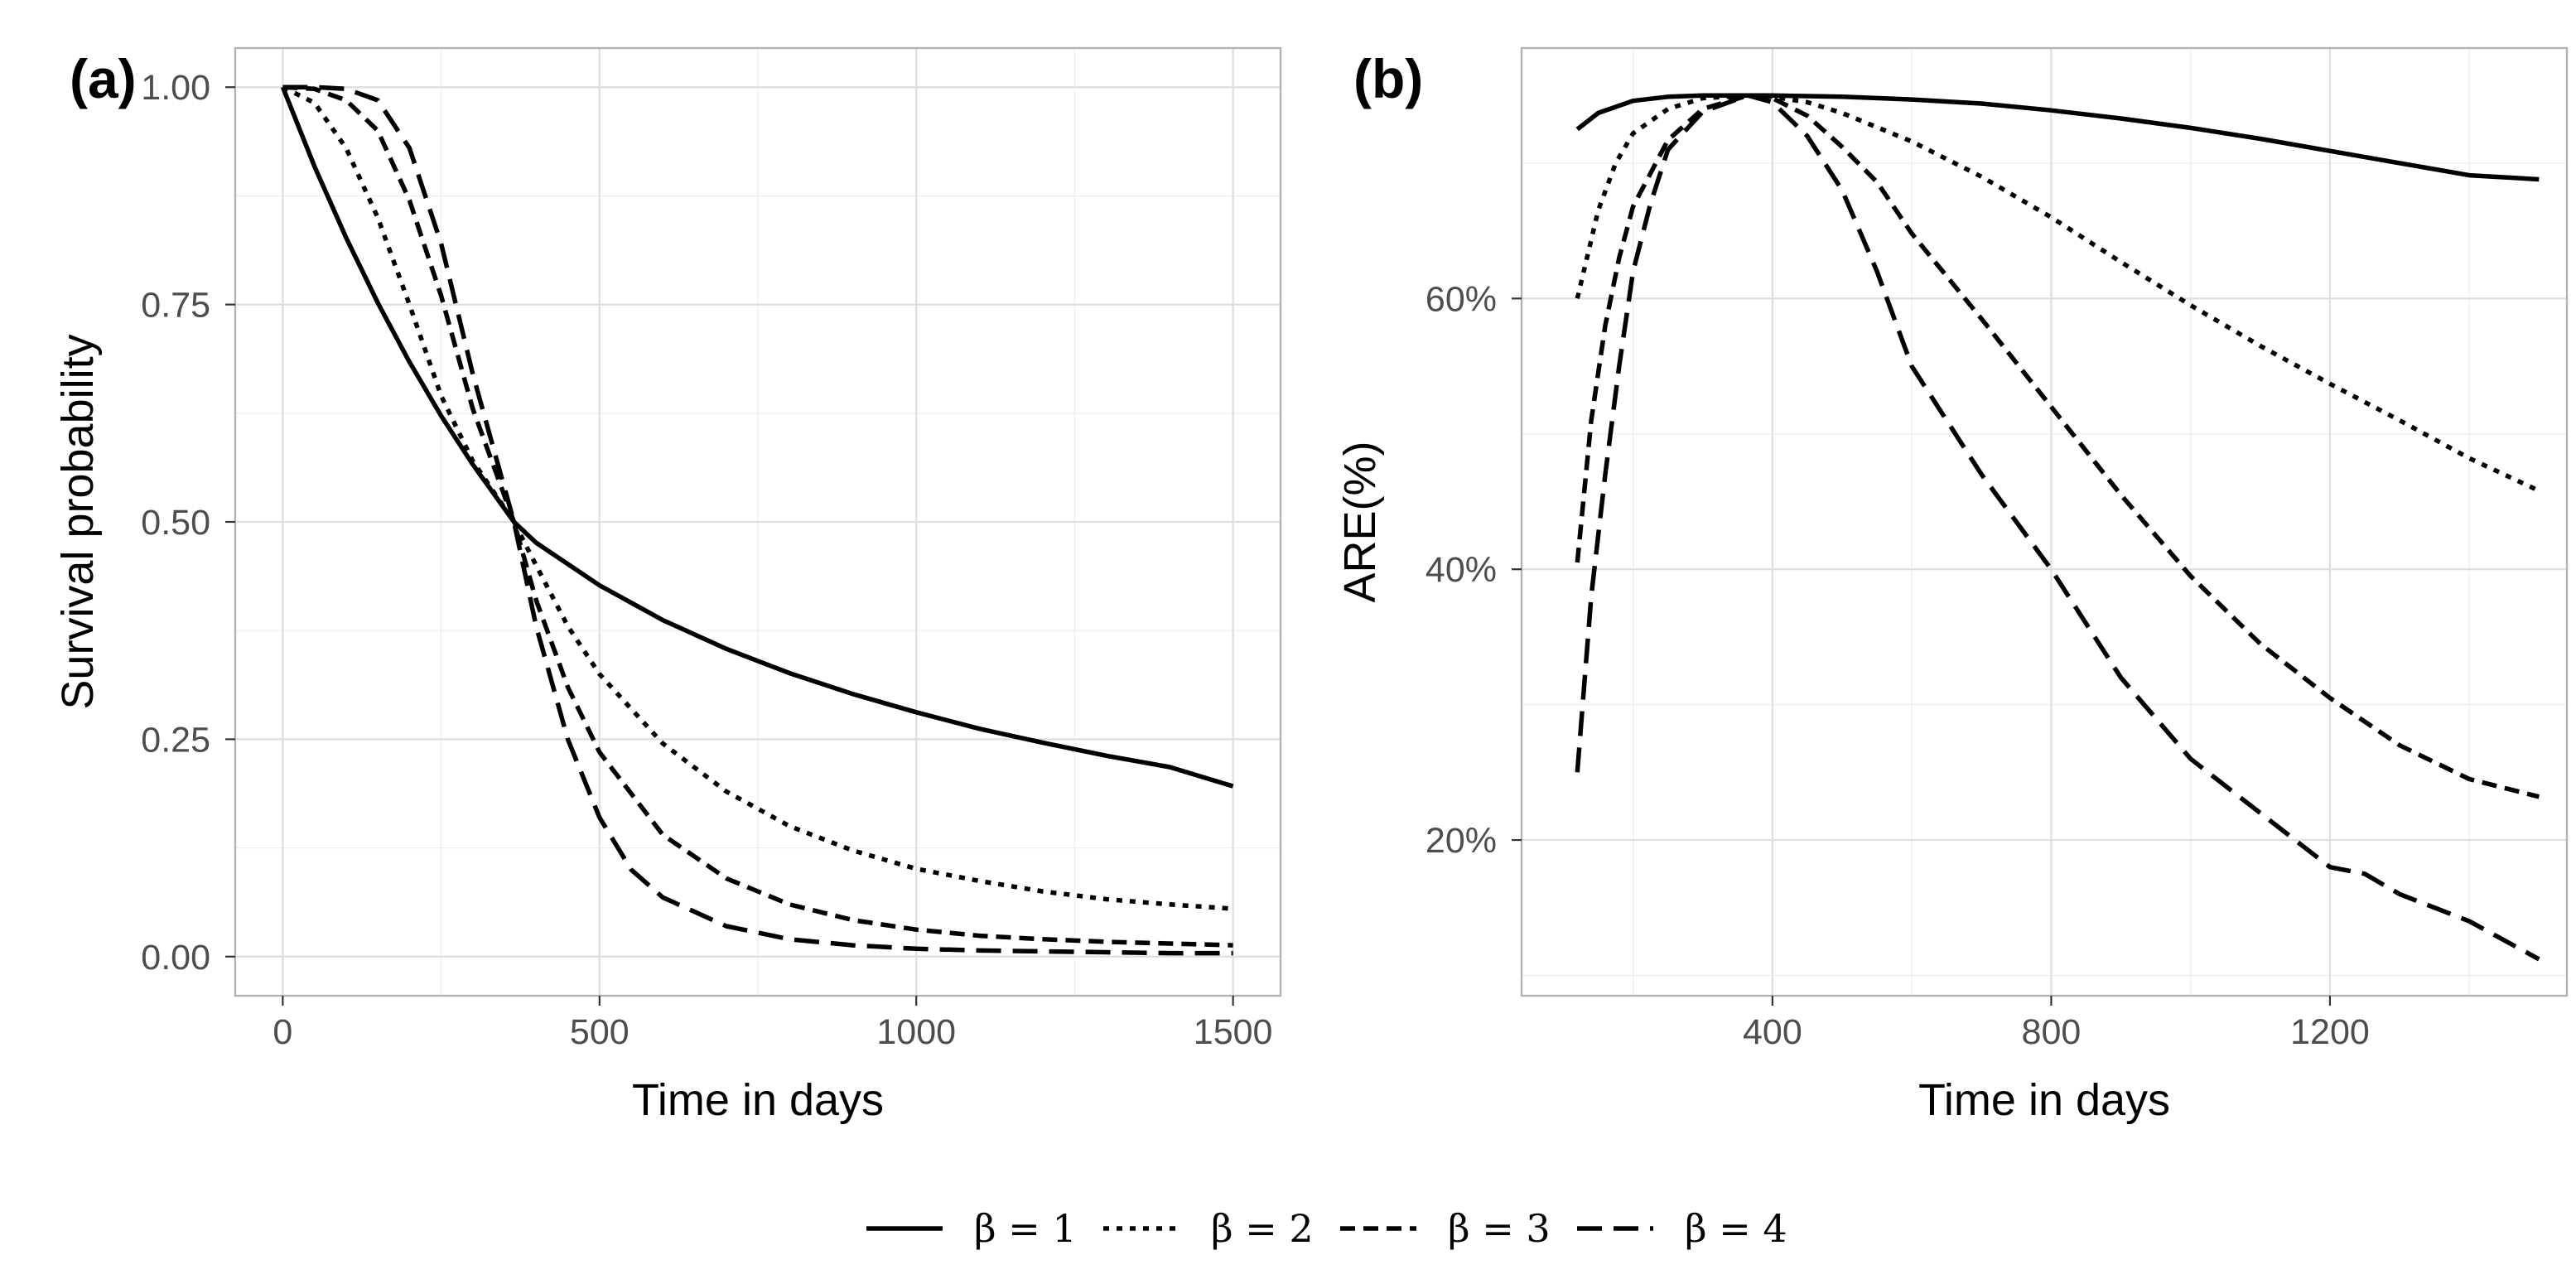  What do you see at coordinates (175, 523) in the screenshot?
I see `y-tick-label: 0.50` at bounding box center [175, 523].